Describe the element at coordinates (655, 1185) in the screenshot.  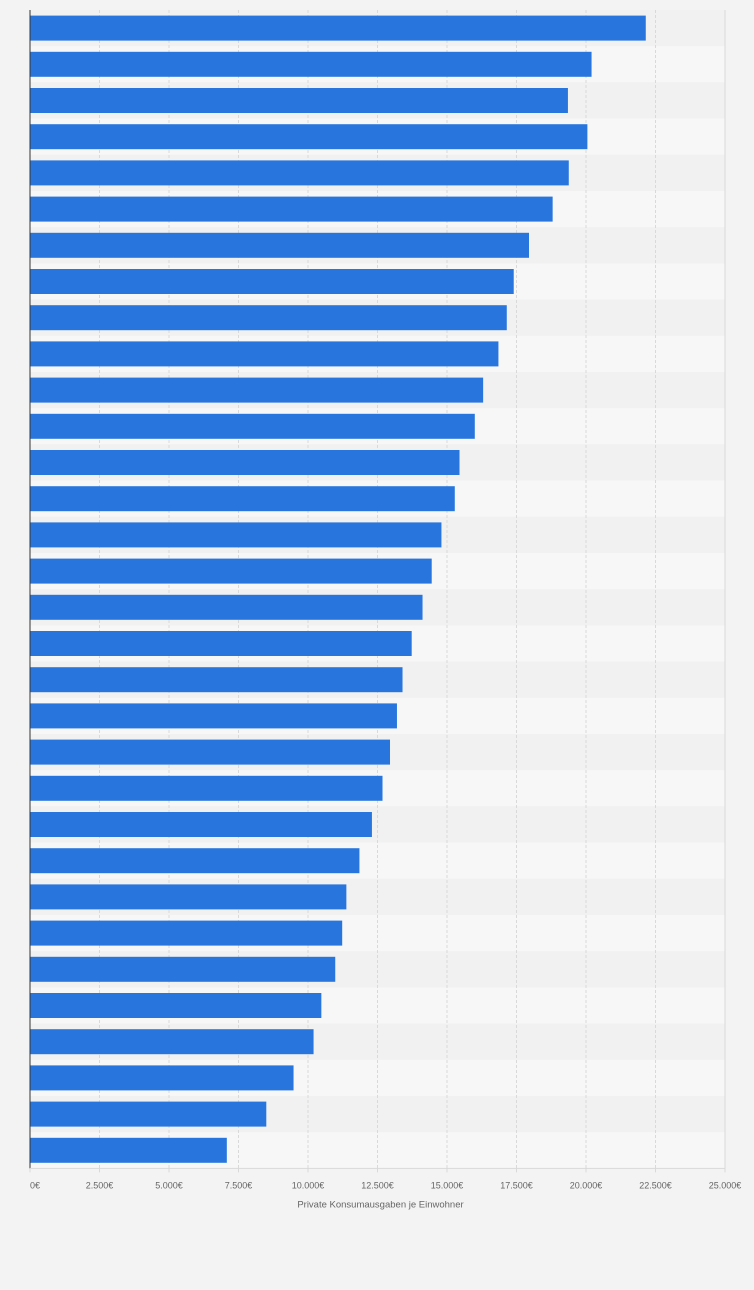
I see `x-tick-label: 22.500€` at that location.